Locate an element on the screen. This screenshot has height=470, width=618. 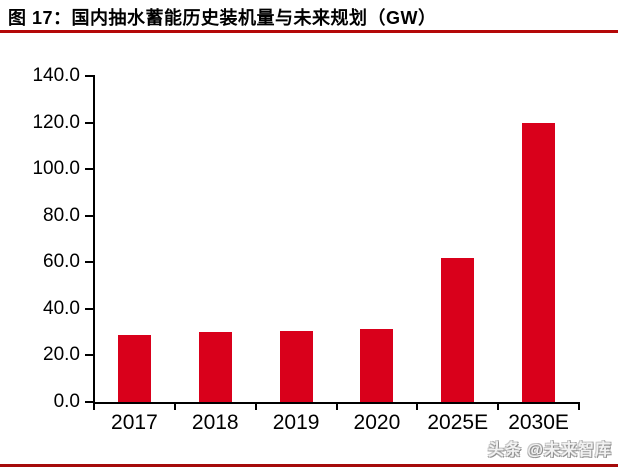
x-axis-label: 2020 is located at coordinates (377, 422).